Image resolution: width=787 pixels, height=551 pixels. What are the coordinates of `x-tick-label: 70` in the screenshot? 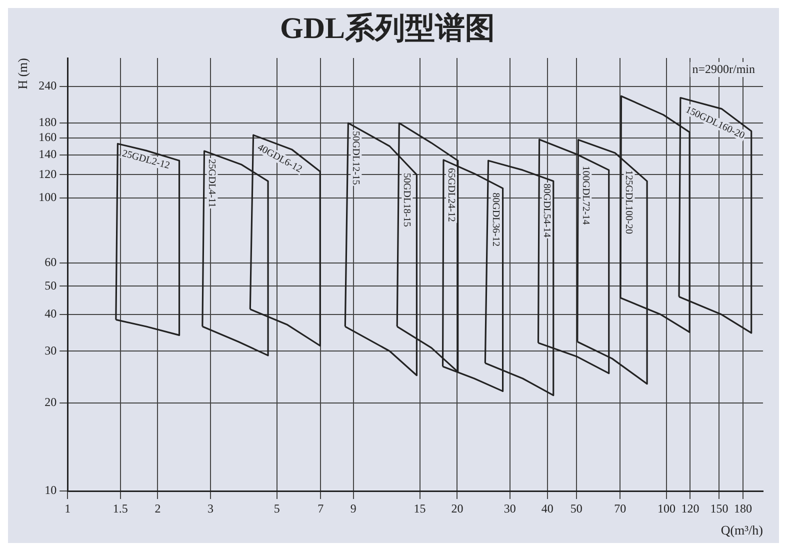 It's located at (620, 508).